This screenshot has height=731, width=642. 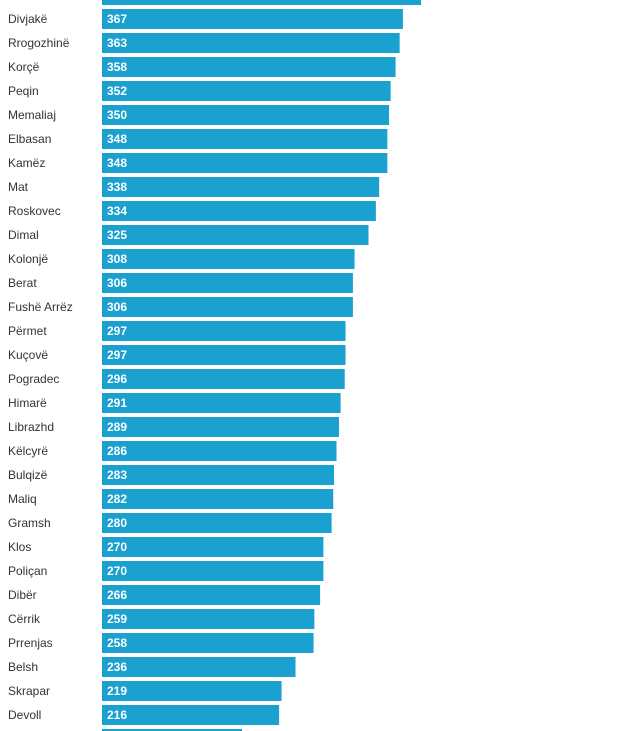 I want to click on bar-row: Elbasan 348, so click(x=198, y=139).